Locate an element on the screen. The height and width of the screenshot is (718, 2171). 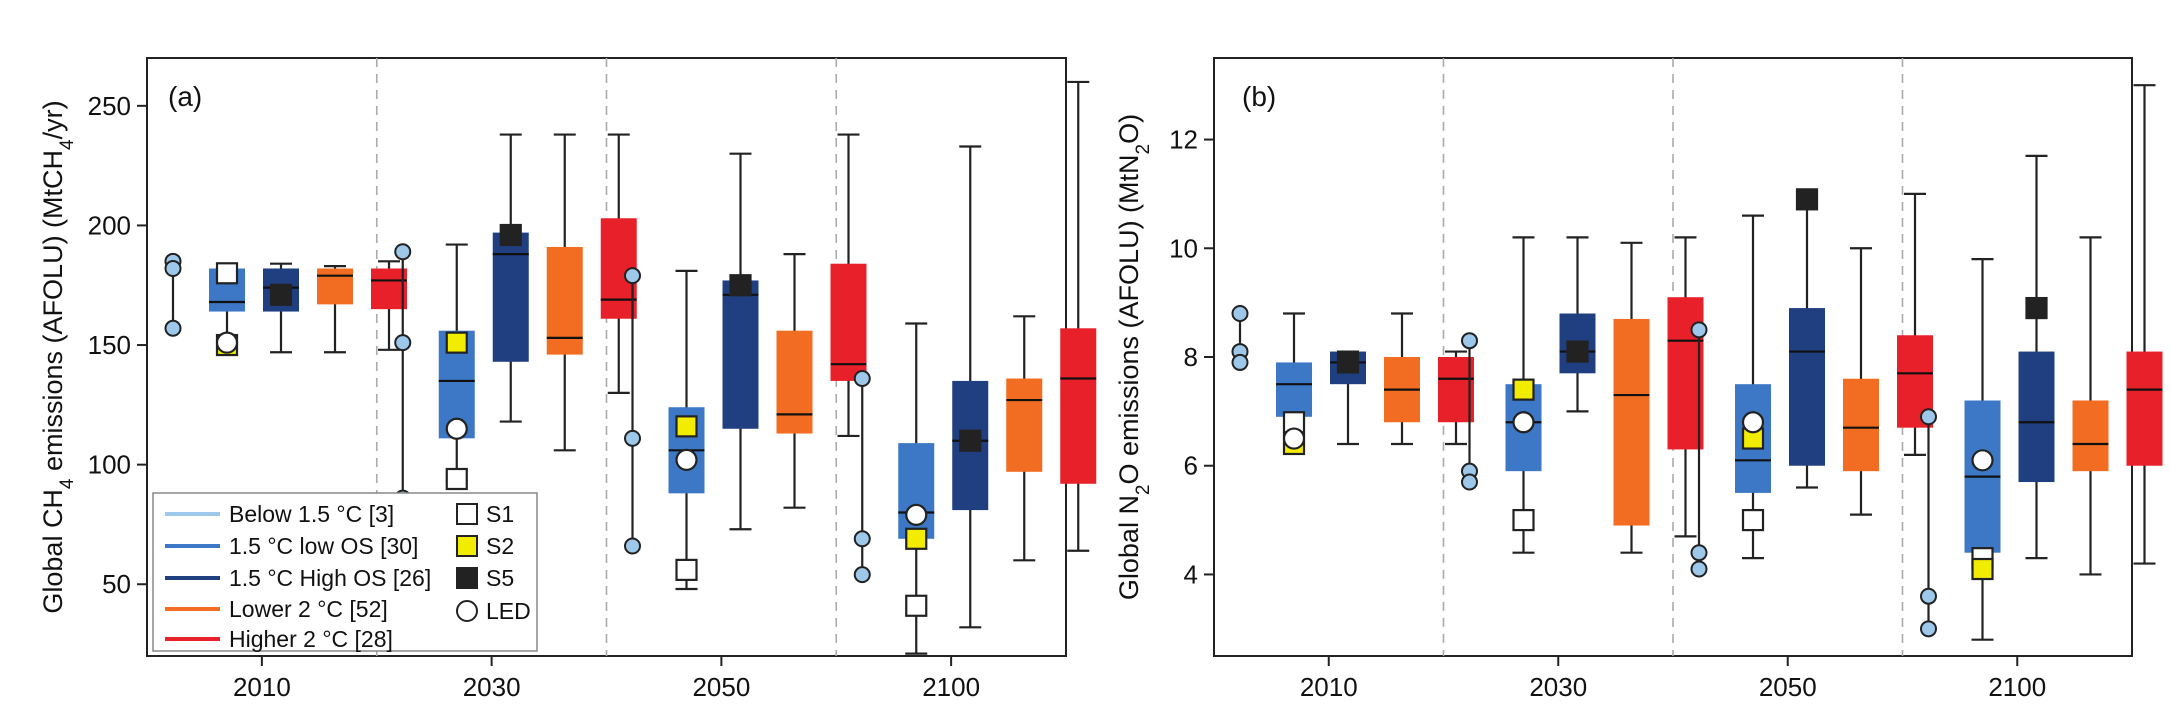
legend-entry-1-5-high-os: 1.5 °C High OS [26] is located at coordinates (298, 578).